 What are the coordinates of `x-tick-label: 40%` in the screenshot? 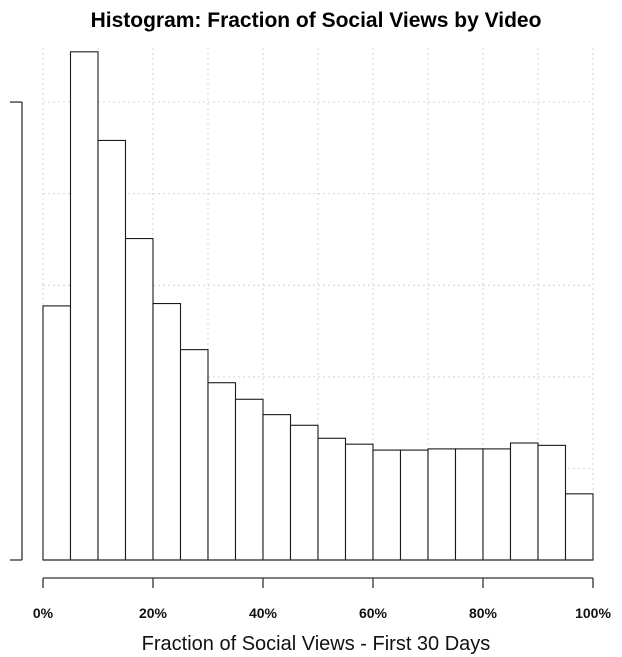 It's located at (263, 613).